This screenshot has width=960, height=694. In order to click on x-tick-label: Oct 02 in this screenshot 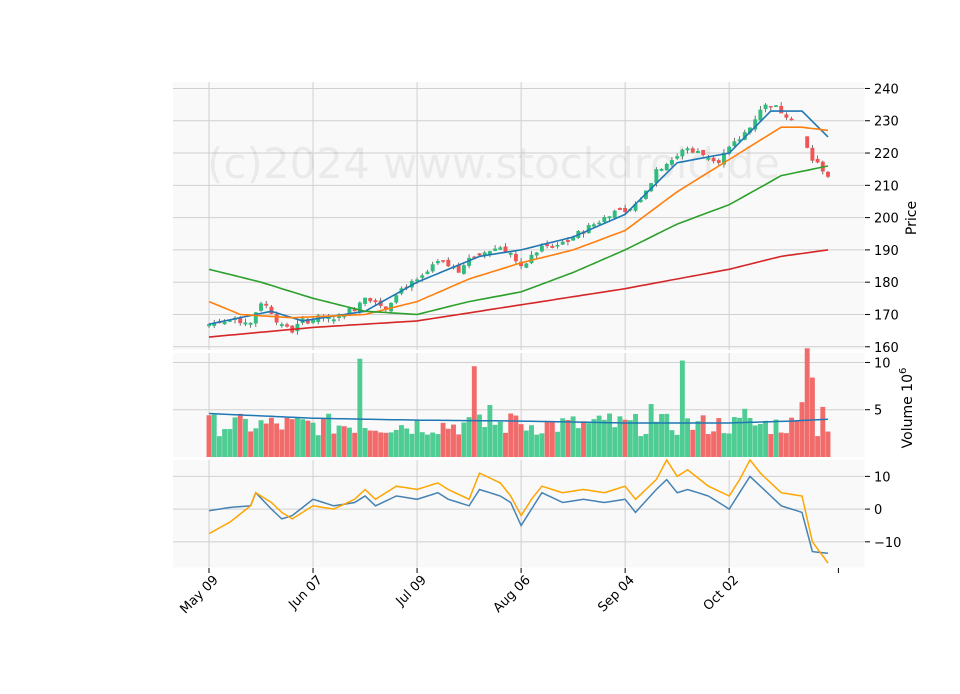, I will do `click(721, 593)`.